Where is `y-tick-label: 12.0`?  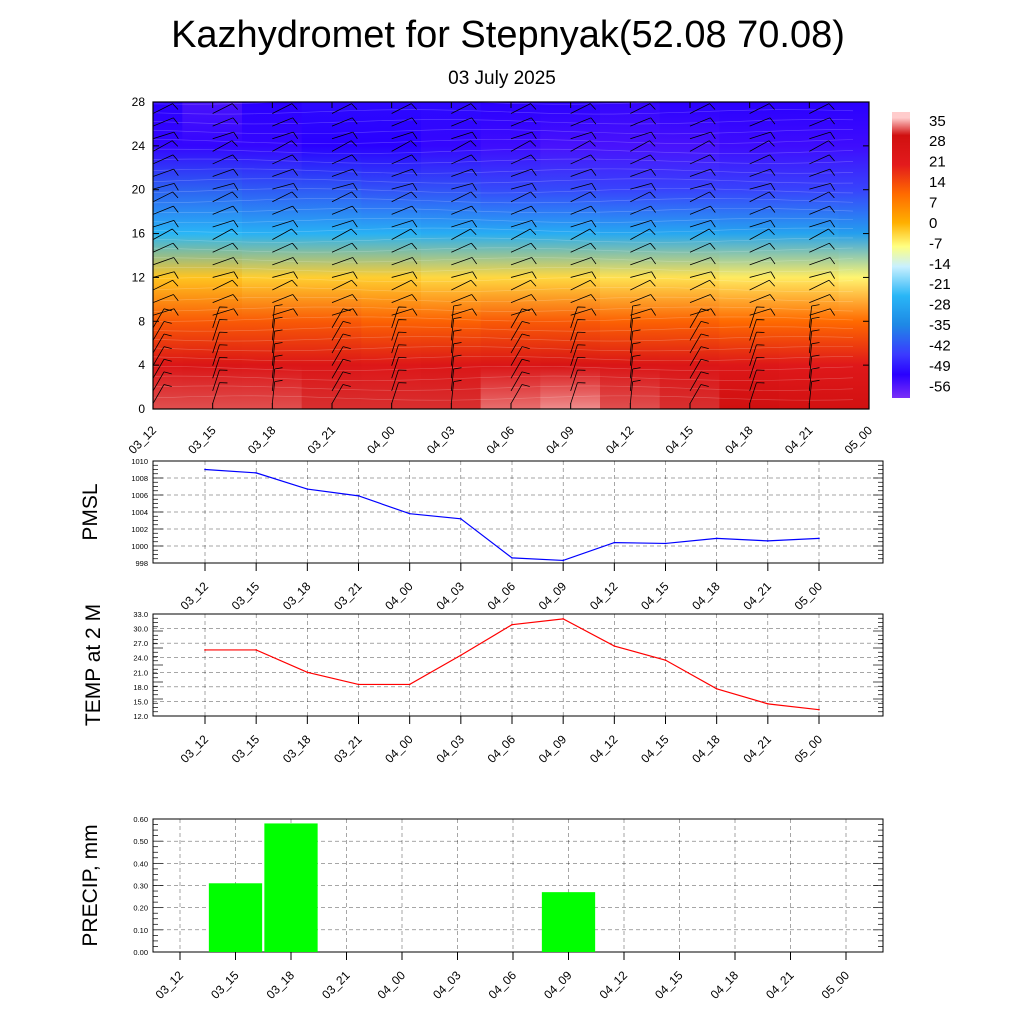
y-tick-label: 12.0 is located at coordinates (140, 716).